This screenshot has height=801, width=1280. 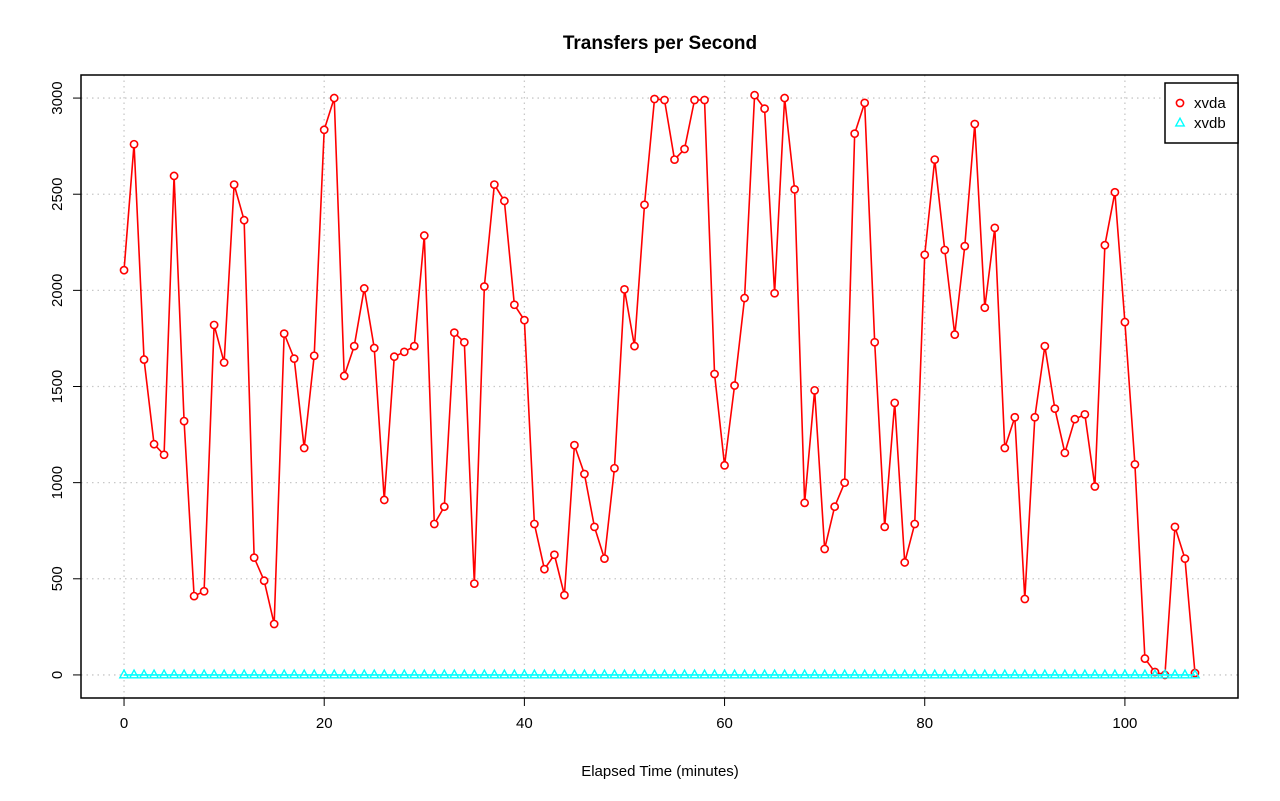 What do you see at coordinates (57, 290) in the screenshot?
I see `y-tick-label: 2000` at bounding box center [57, 290].